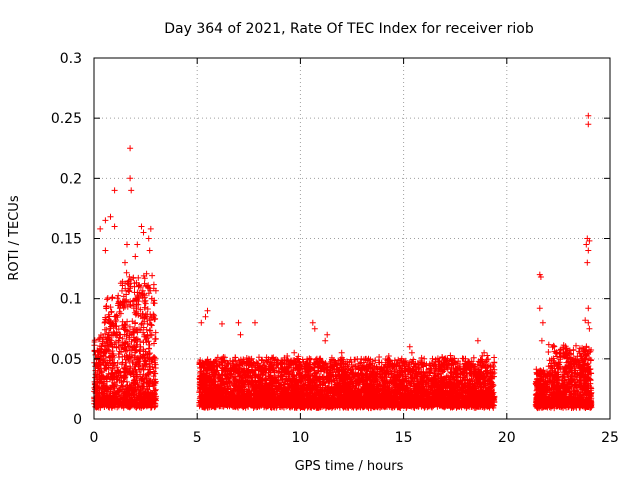 The height and width of the screenshot is (480, 640). Describe the element at coordinates (197, 438) in the screenshot. I see `x-tick-label: 5` at that location.